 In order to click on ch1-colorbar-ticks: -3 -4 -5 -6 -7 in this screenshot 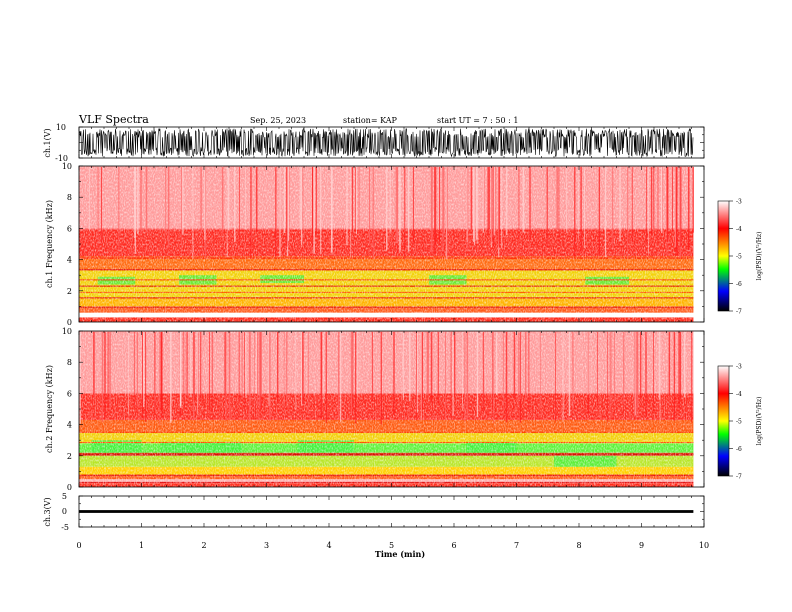, I will do `click(735, 257)`.